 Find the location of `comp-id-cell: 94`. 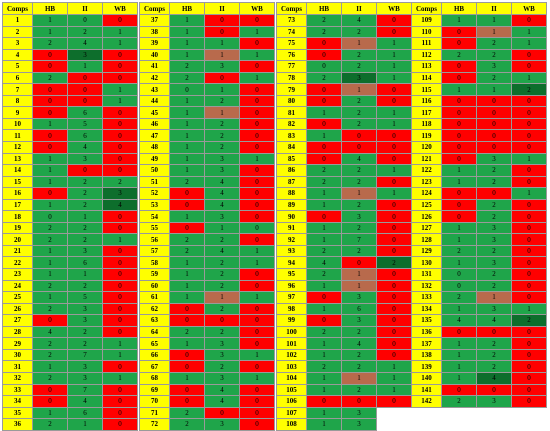

comp-id-cell: 94 is located at coordinates (291, 263).